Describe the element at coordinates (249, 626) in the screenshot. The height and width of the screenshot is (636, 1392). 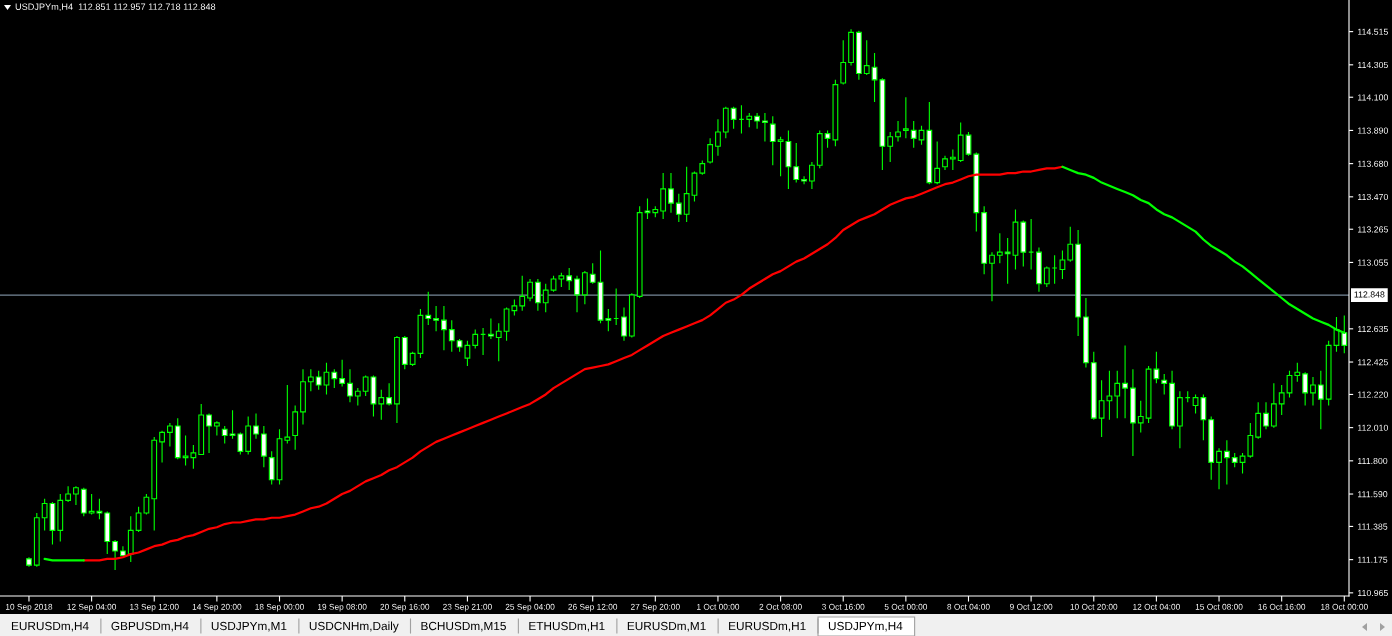
I see `text: USDJPYm,M1` at that location.